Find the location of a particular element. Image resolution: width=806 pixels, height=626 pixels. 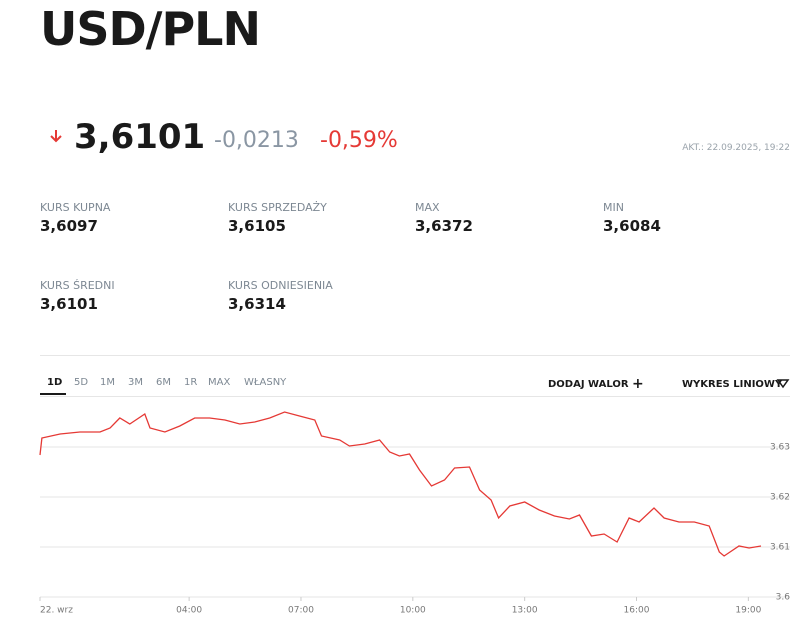

plus-icon: + is located at coordinates (638, 384).